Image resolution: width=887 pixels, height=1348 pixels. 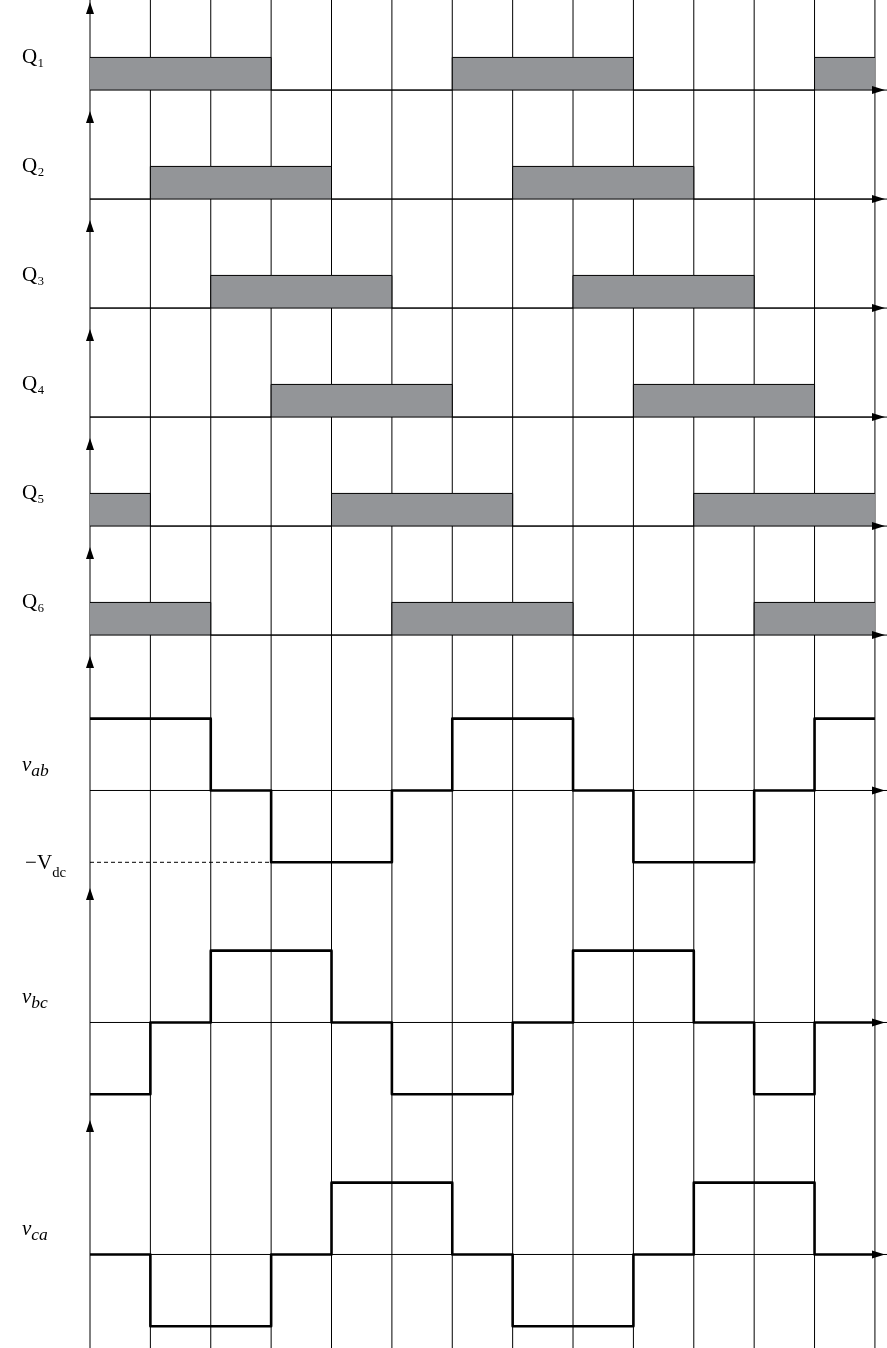 What do you see at coordinates (35, 767) in the screenshot?
I see `y-axis-title: v$_{ab}$` at bounding box center [35, 767].